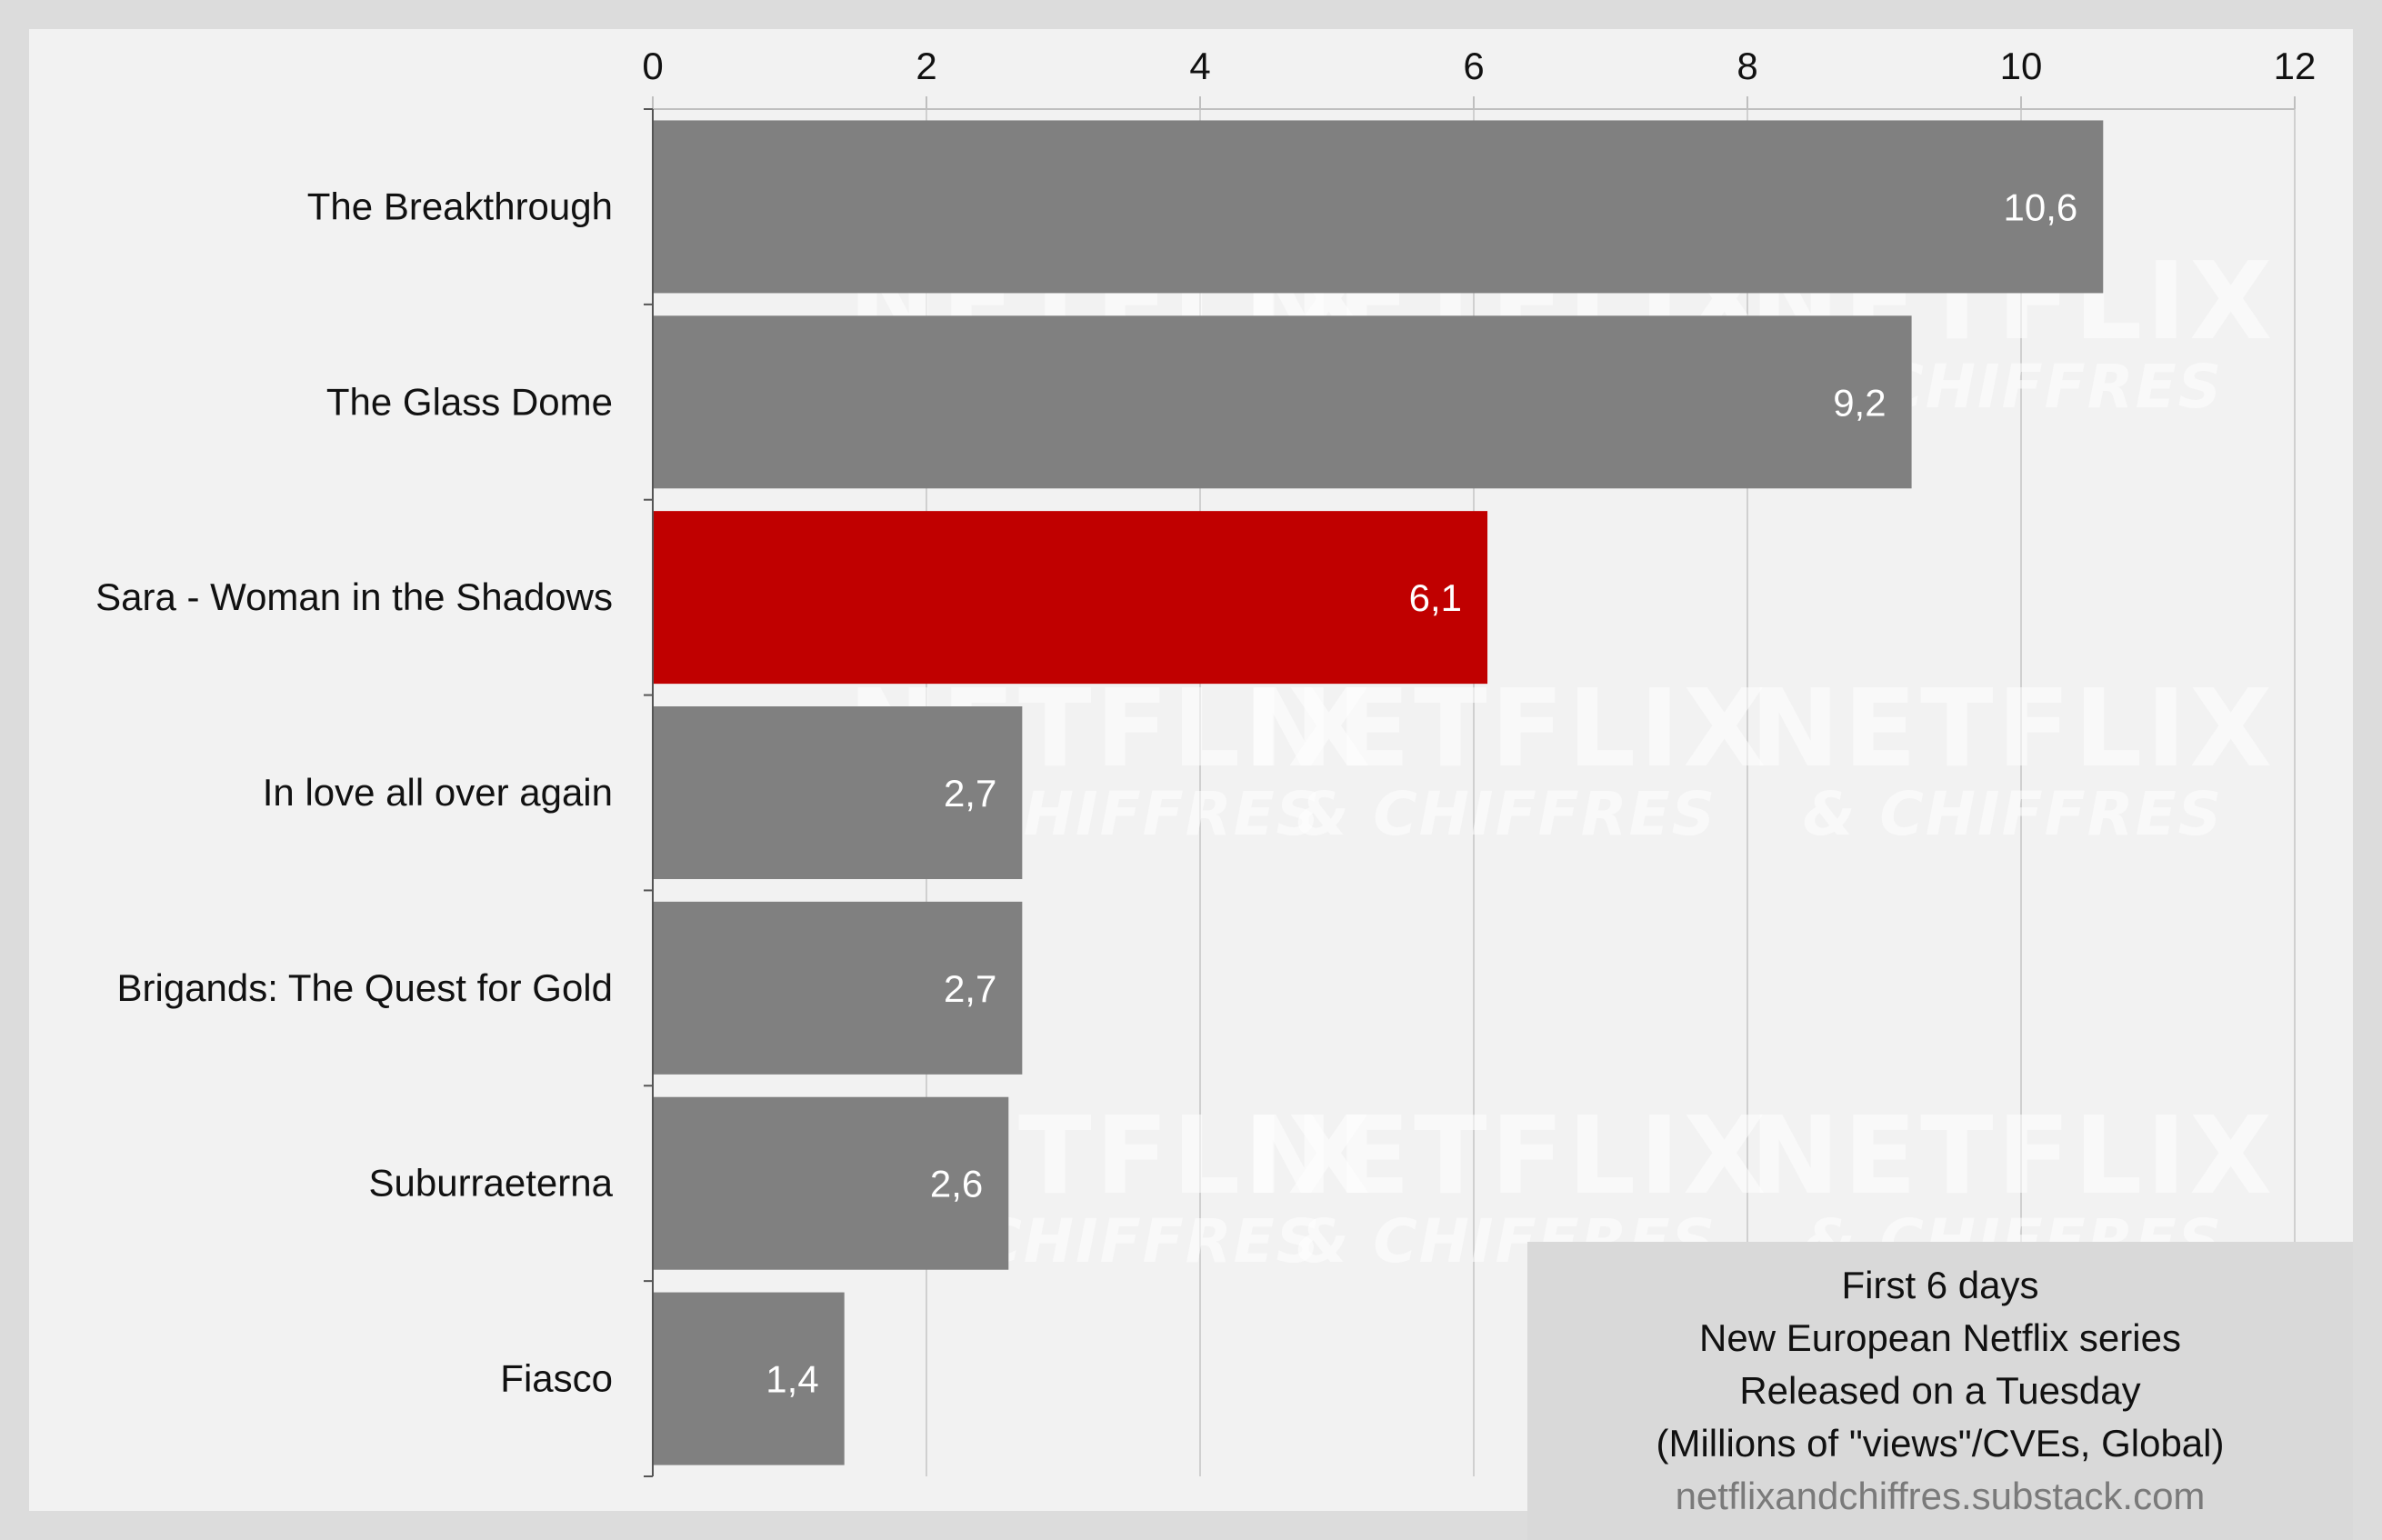  I want to click on legend-line-release: Released on a Tuesday, so click(1940, 1391).